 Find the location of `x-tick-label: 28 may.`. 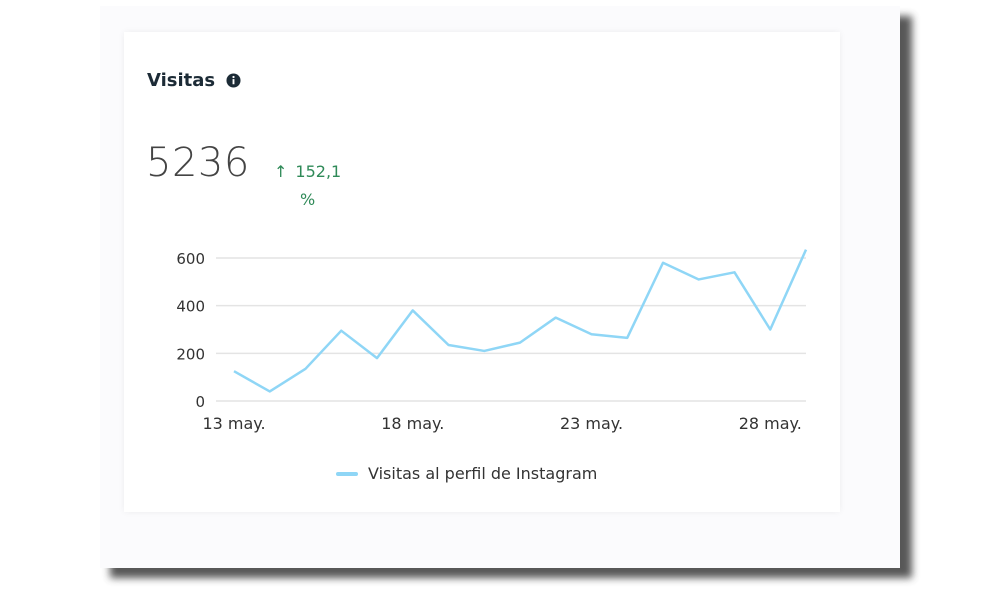

x-tick-label: 28 may. is located at coordinates (770, 423).